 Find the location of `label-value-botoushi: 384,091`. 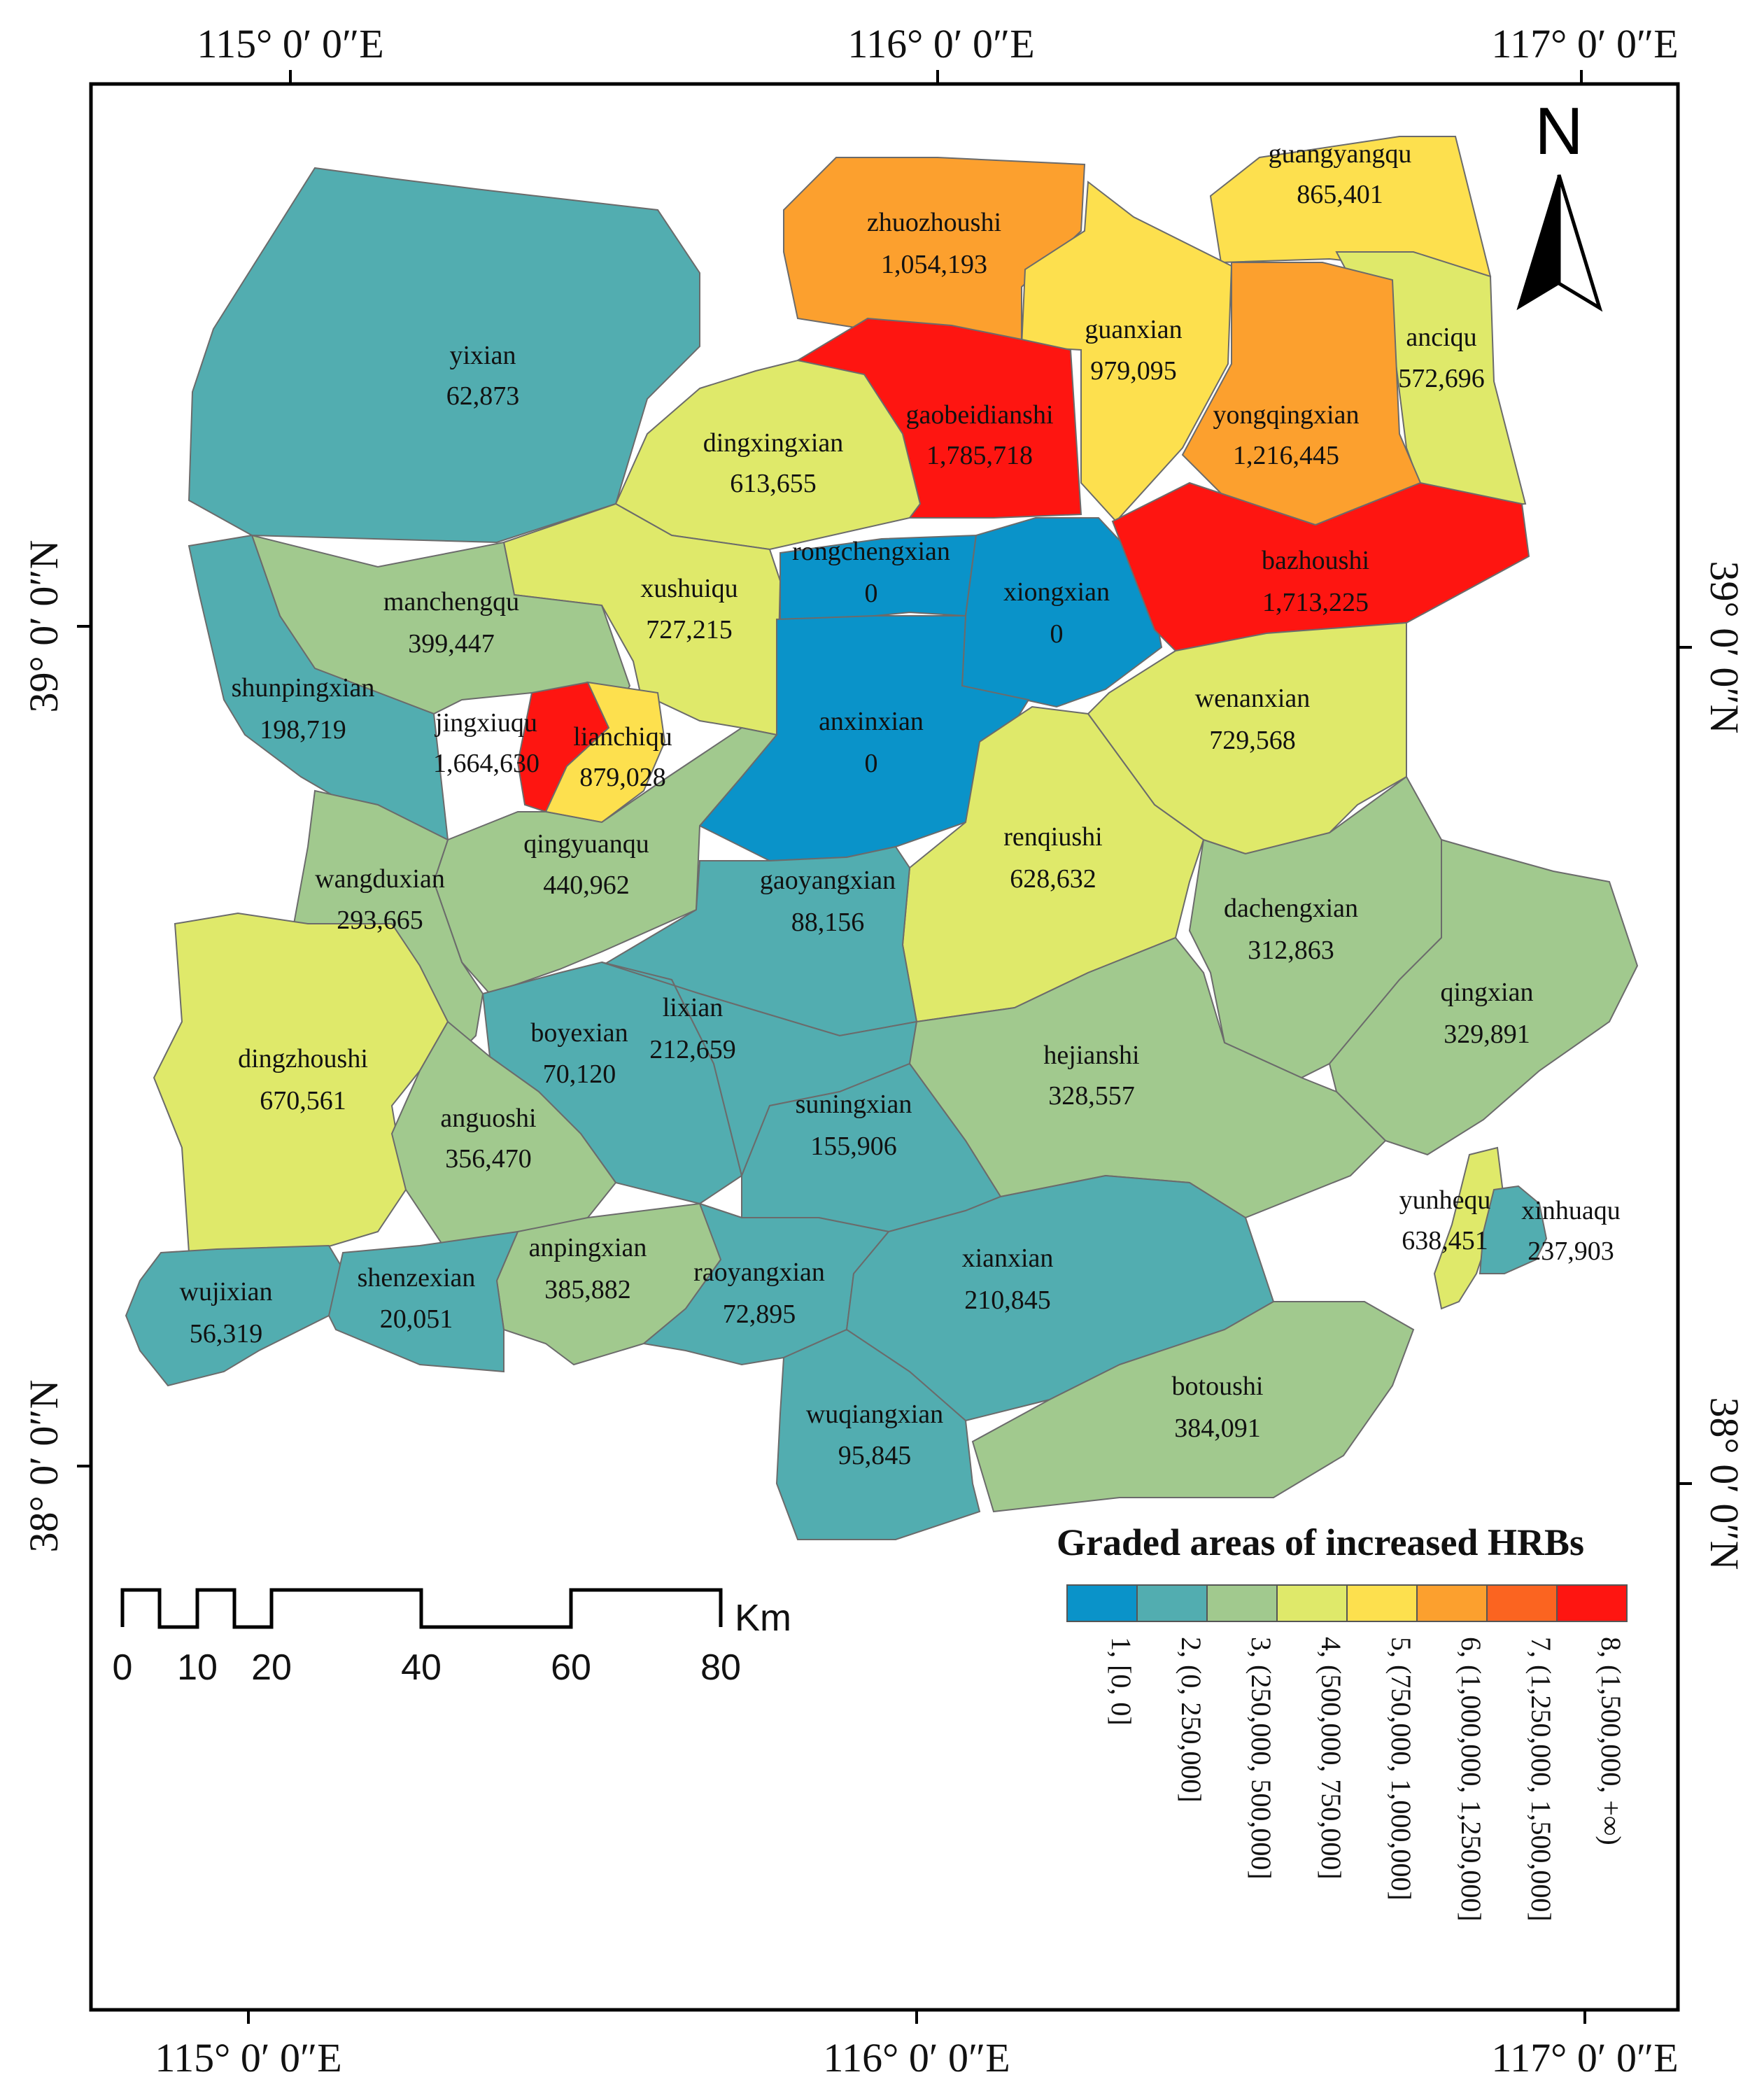

label-value-botoushi: 384,091 is located at coordinates (1217, 1428).